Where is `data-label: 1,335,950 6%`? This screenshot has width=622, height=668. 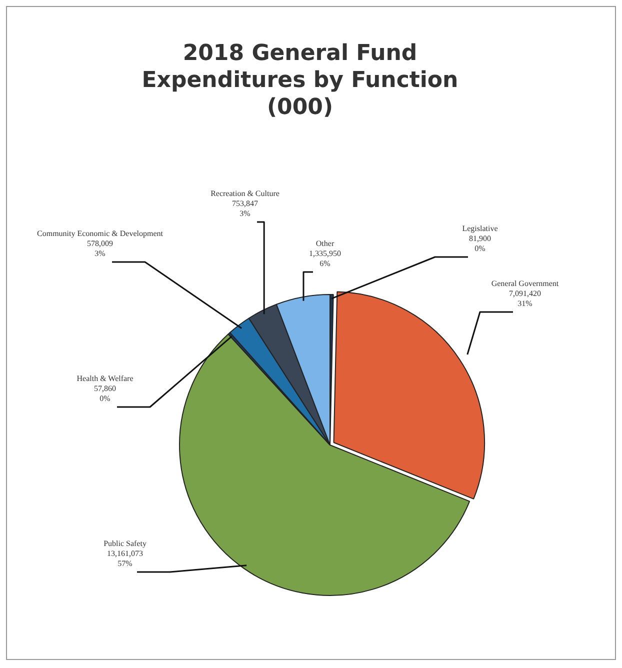 data-label: 1,335,950 6% is located at coordinates (325, 258).